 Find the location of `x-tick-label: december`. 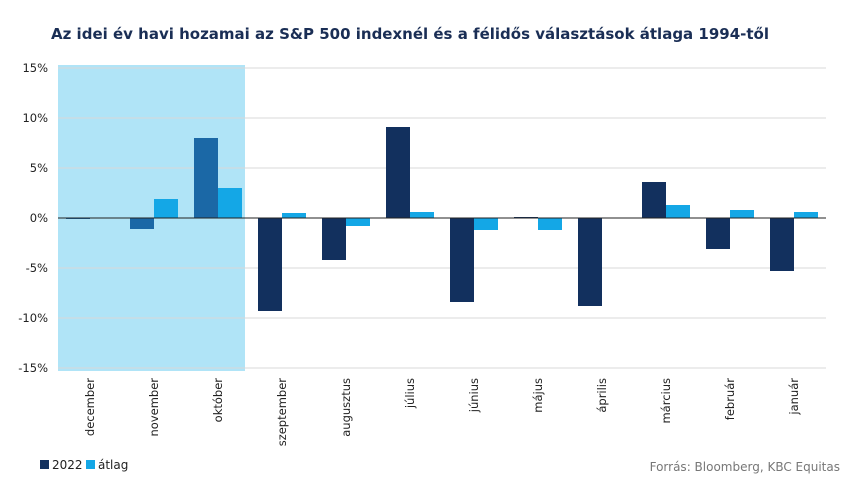

x-tick-label: december is located at coordinates (90, 407).